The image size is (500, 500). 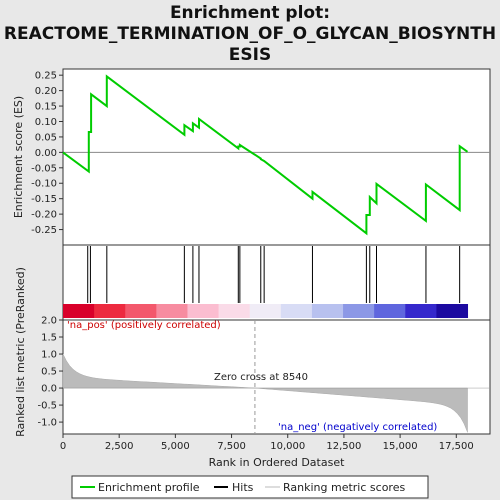 What do you see at coordinates (357, 427) in the screenshot?
I see `negative-correlation-label: 'na_neg' (negatively correlated)` at bounding box center [357, 427].